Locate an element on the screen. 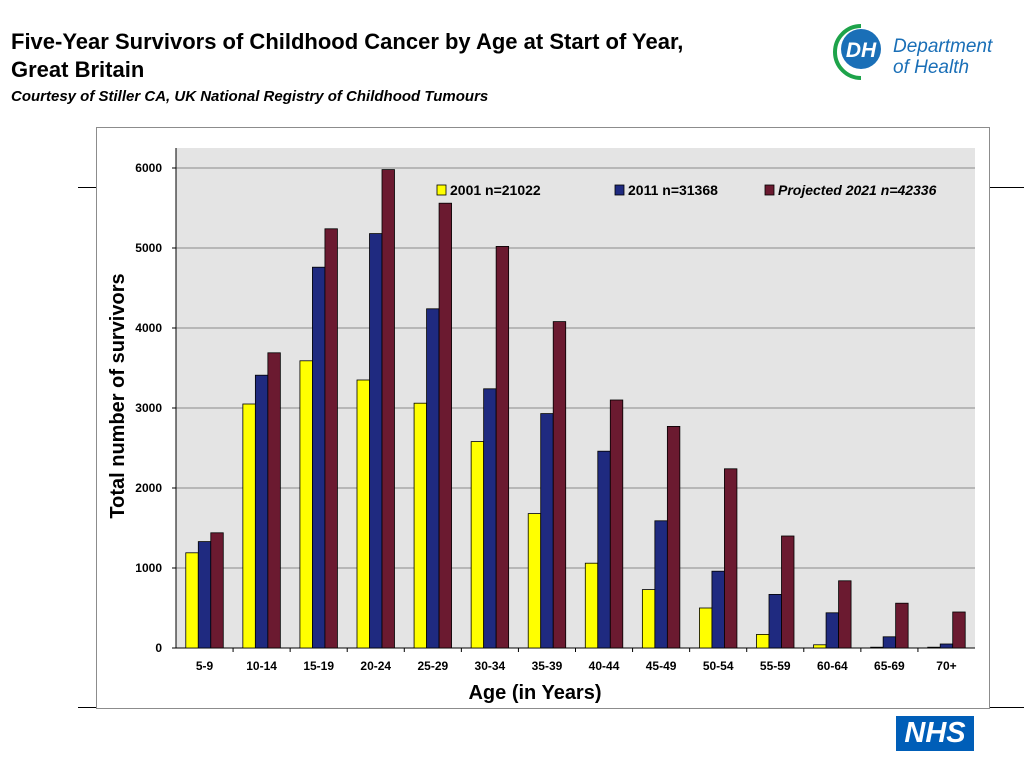 The width and height of the screenshot is (1024, 768). x-tick-label: 5-9 is located at coordinates (205, 666).